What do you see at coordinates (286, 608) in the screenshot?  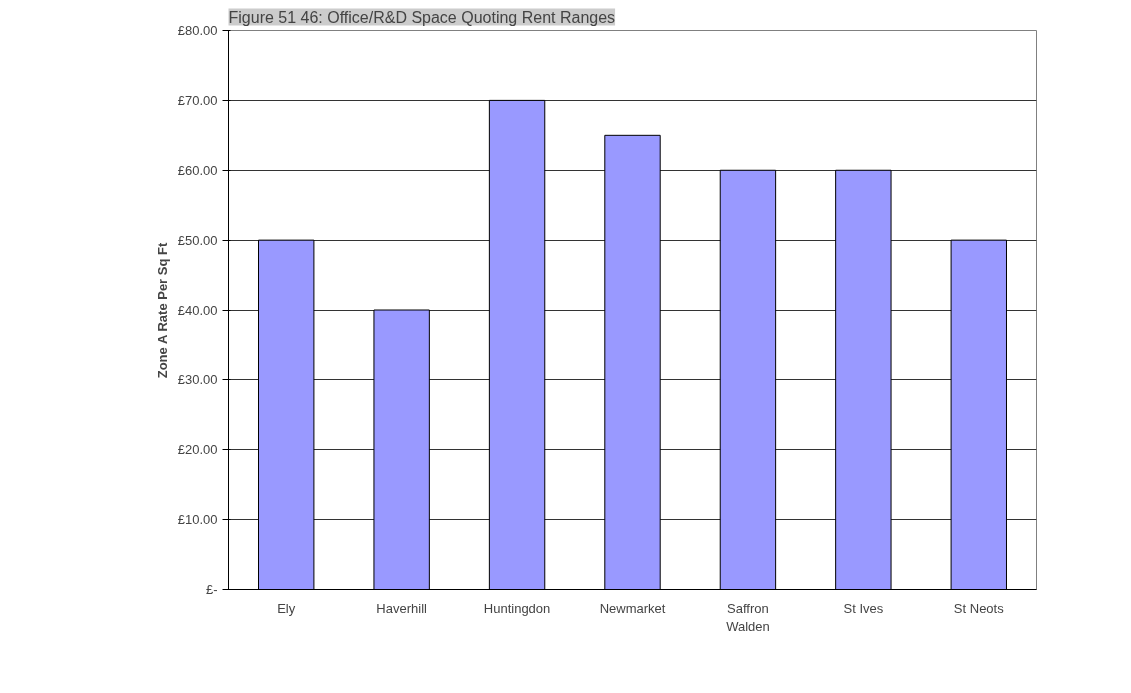 I see `x-tick-label: Ely` at bounding box center [286, 608].